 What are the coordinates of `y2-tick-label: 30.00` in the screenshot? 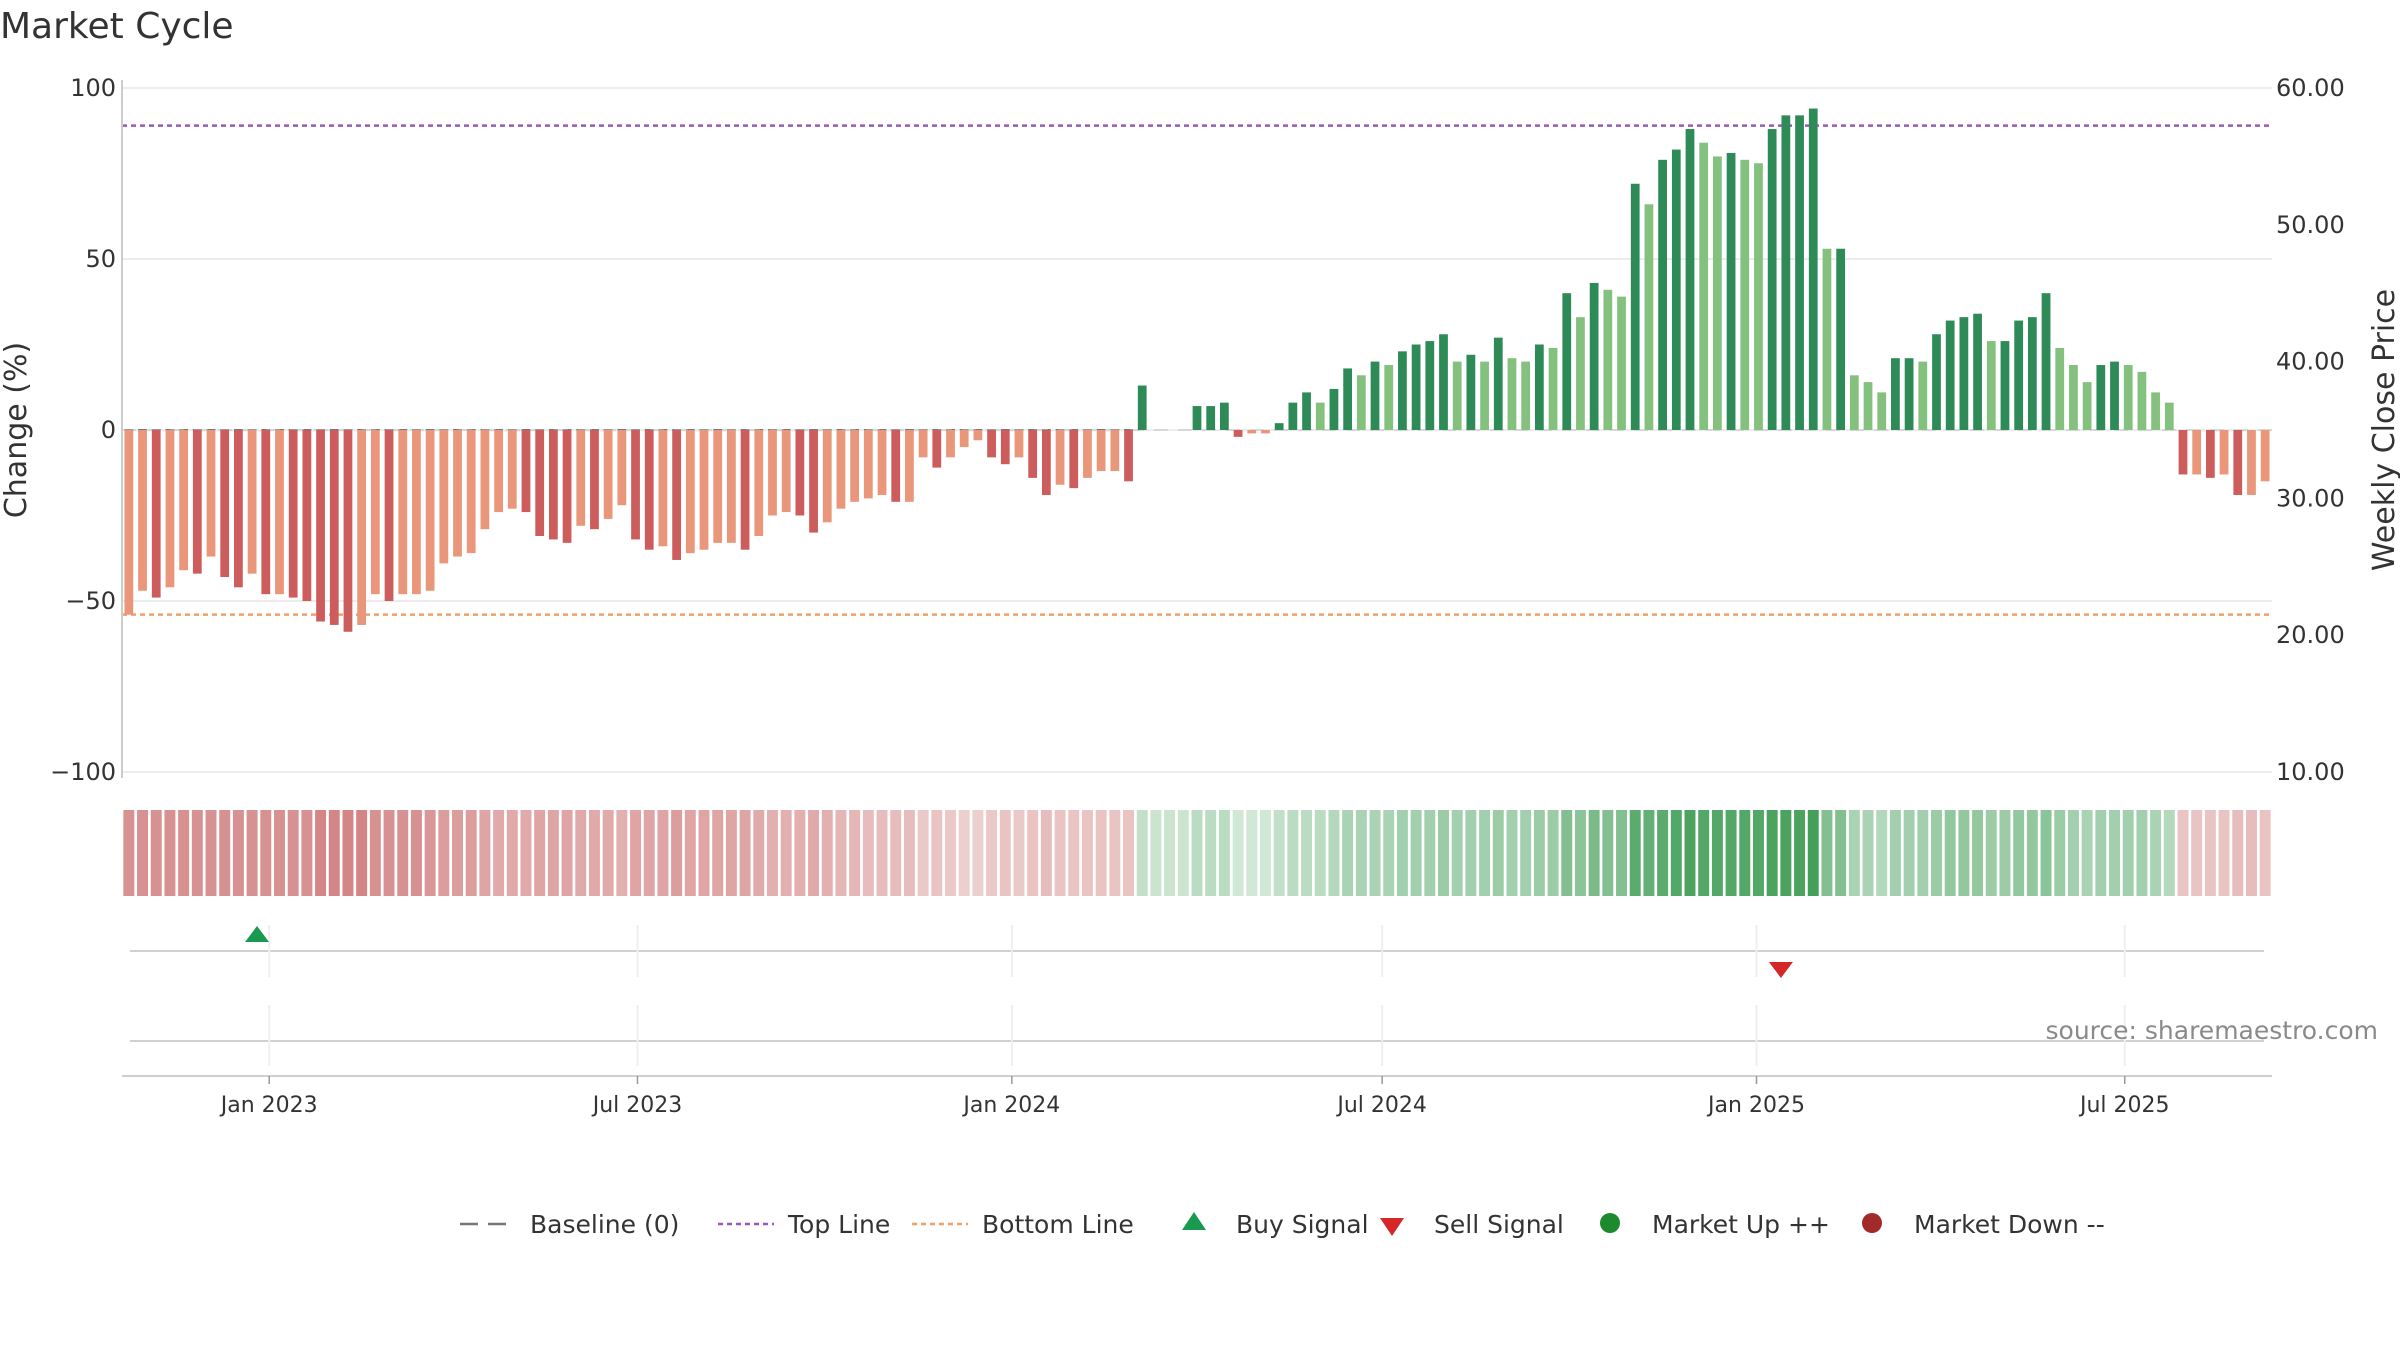 It's located at (2310, 498).